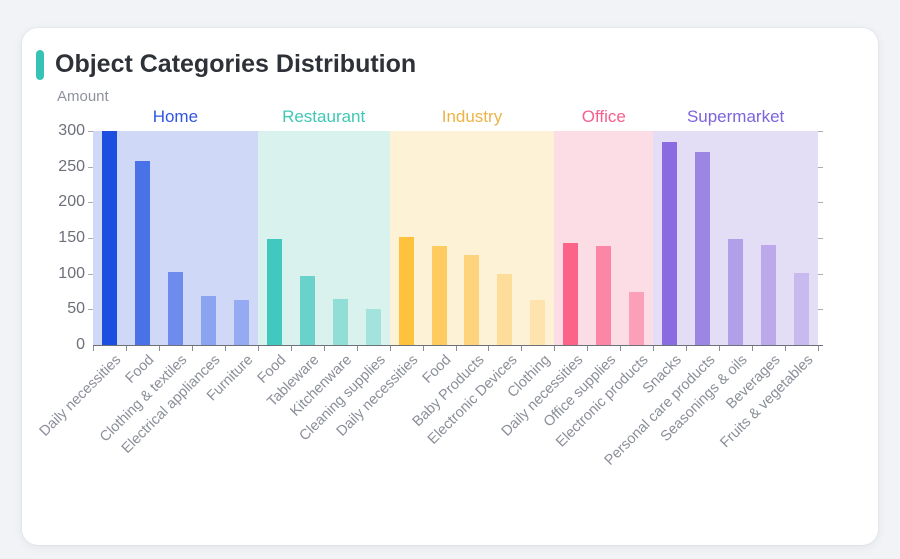 This screenshot has width=900, height=559. Describe the element at coordinates (603, 116) in the screenshot. I see `group-label-office: Office` at that location.